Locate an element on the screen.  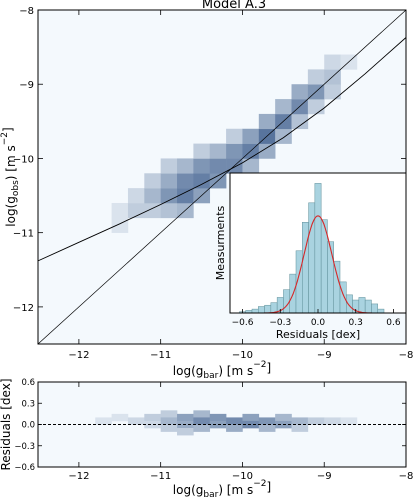
residual-x-tick-label: −8 is located at coordinates (406, 476).